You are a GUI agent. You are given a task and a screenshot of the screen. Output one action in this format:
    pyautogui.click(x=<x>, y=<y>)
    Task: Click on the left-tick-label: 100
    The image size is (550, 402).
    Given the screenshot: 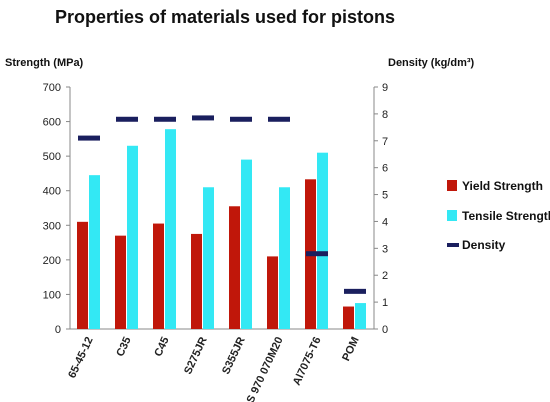 What is the action you would take?
    pyautogui.click(x=52, y=295)
    